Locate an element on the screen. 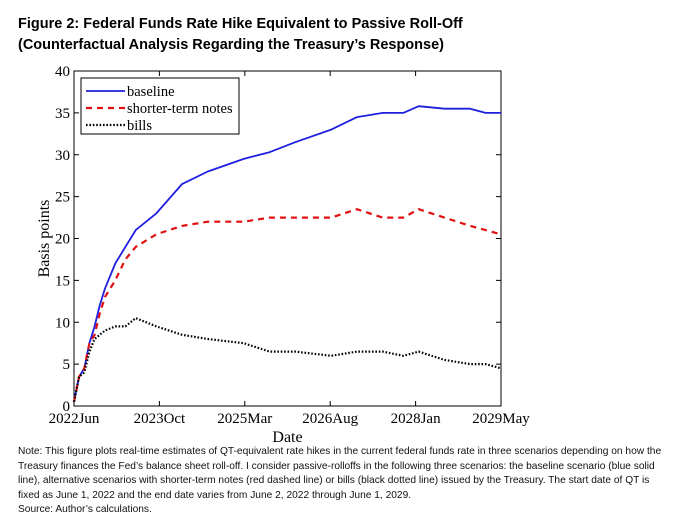 This screenshot has width=680, height=524. series-line-bills is located at coordinates (287, 360).